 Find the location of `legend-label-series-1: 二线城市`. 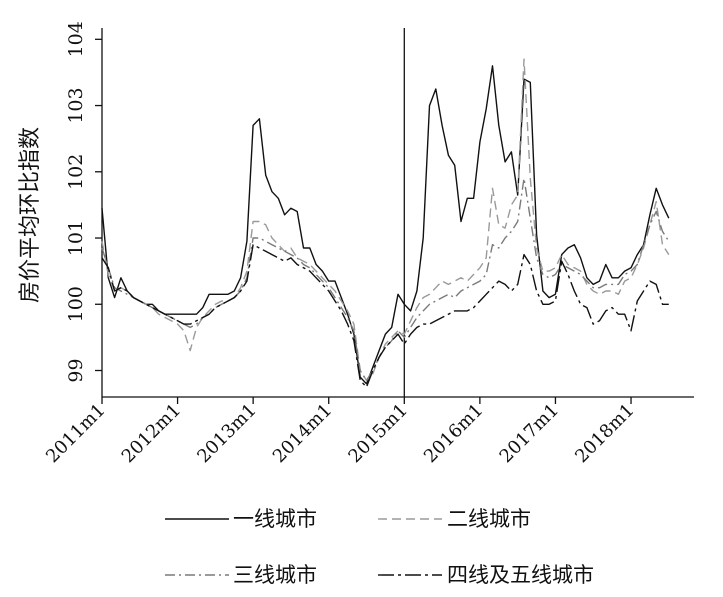

legend-label-series-1: 二线城市 is located at coordinates (489, 519).